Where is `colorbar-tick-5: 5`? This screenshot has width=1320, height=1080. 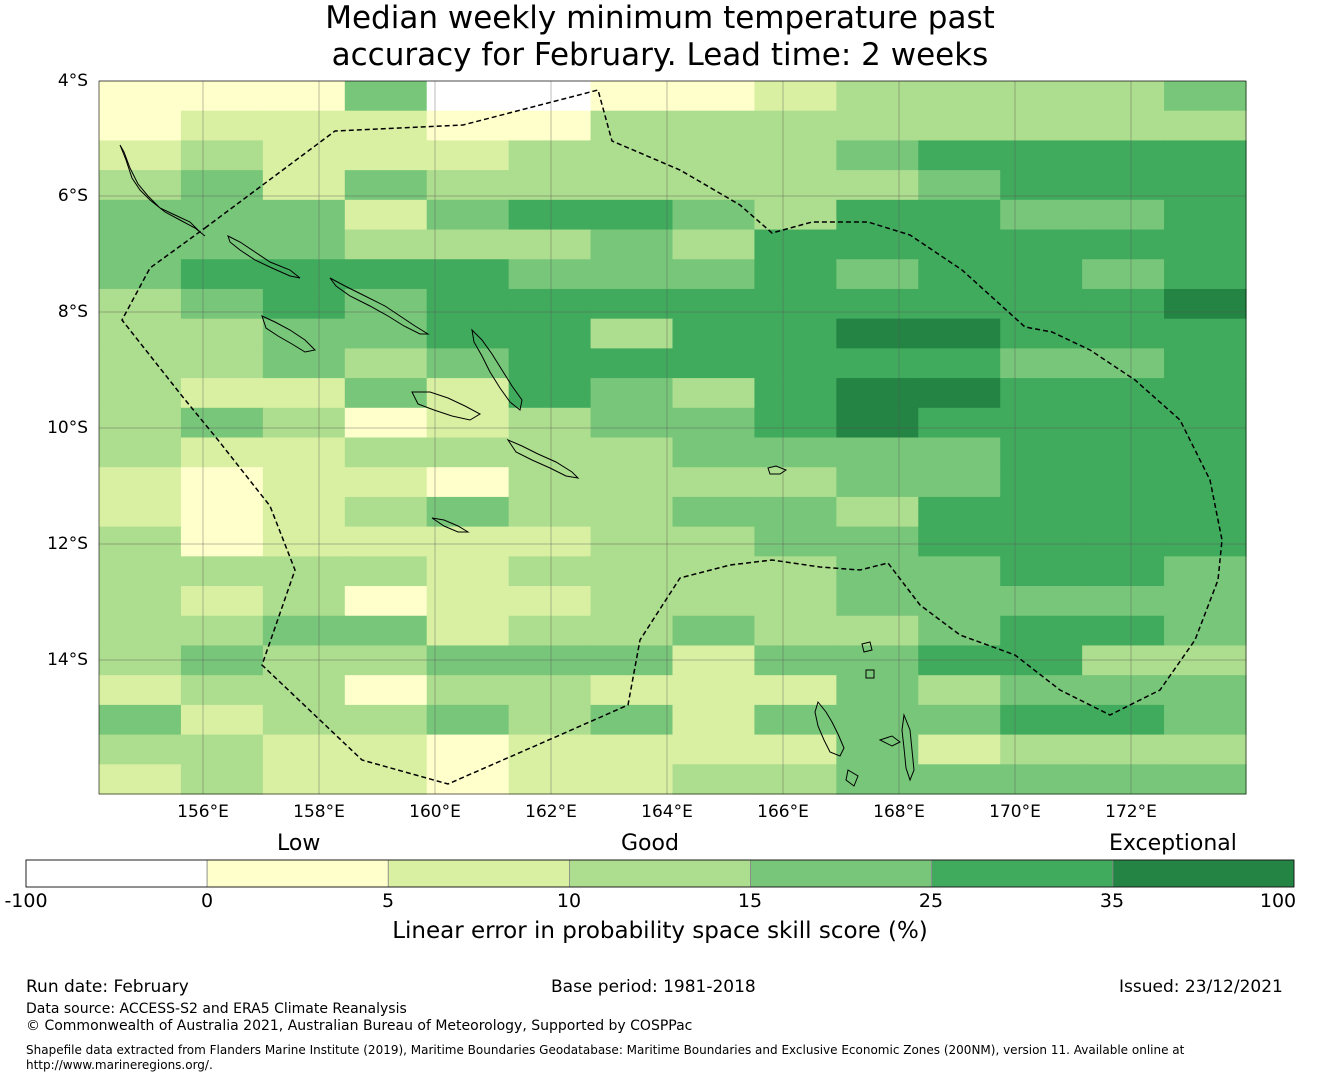 colorbar-tick-5: 5 is located at coordinates (388, 901).